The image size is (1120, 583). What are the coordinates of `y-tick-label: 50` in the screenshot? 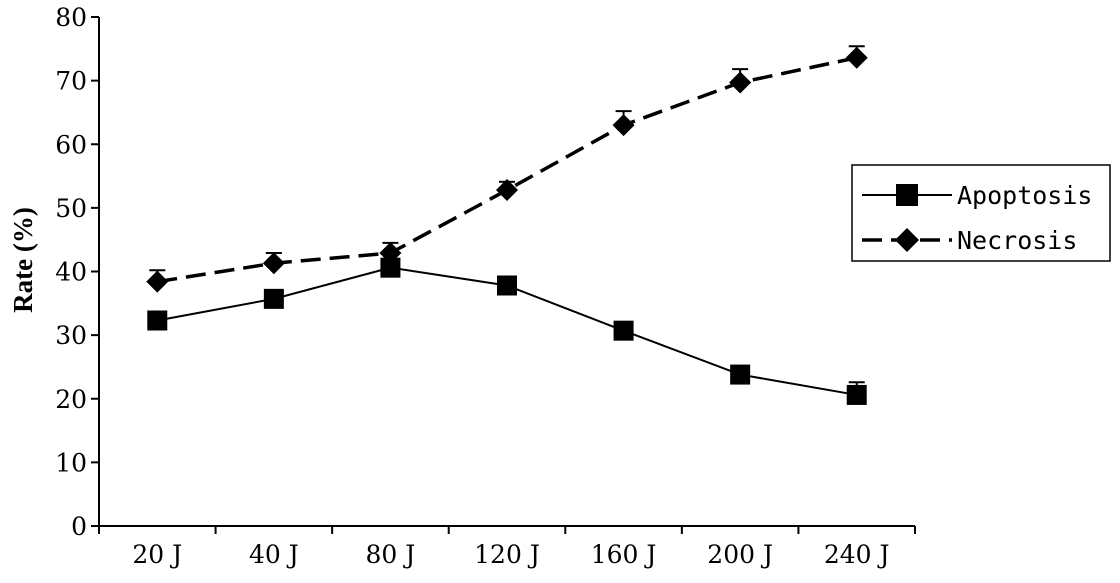 It's located at (71, 208).